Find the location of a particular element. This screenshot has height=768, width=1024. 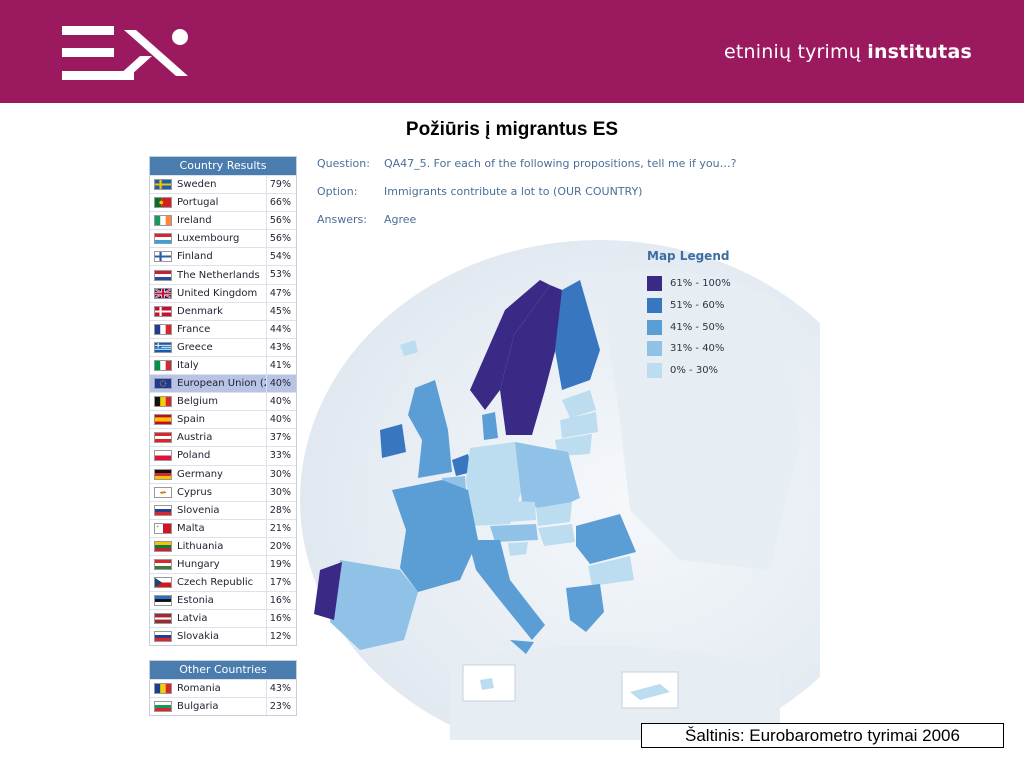

country-value: 33% is located at coordinates (281, 456).